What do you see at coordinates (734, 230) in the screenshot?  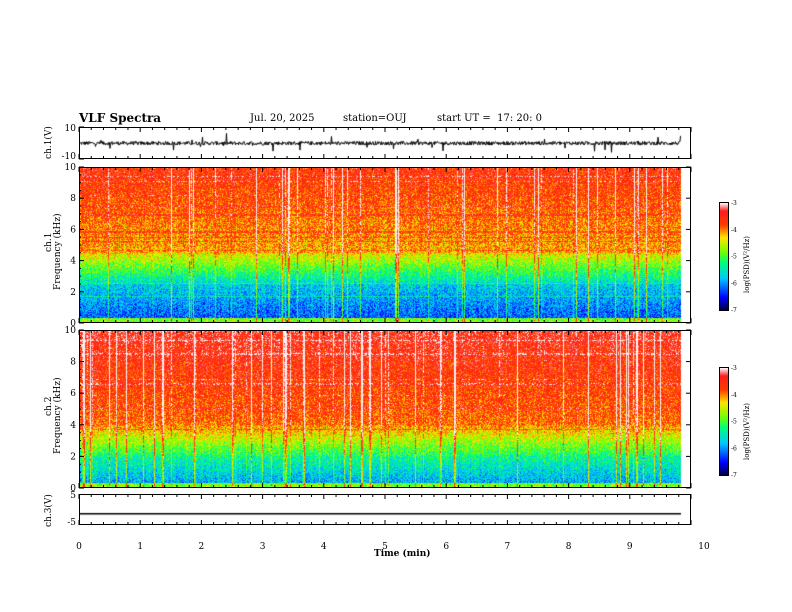 I see `cbar1-tick-label: -4` at bounding box center [734, 230].